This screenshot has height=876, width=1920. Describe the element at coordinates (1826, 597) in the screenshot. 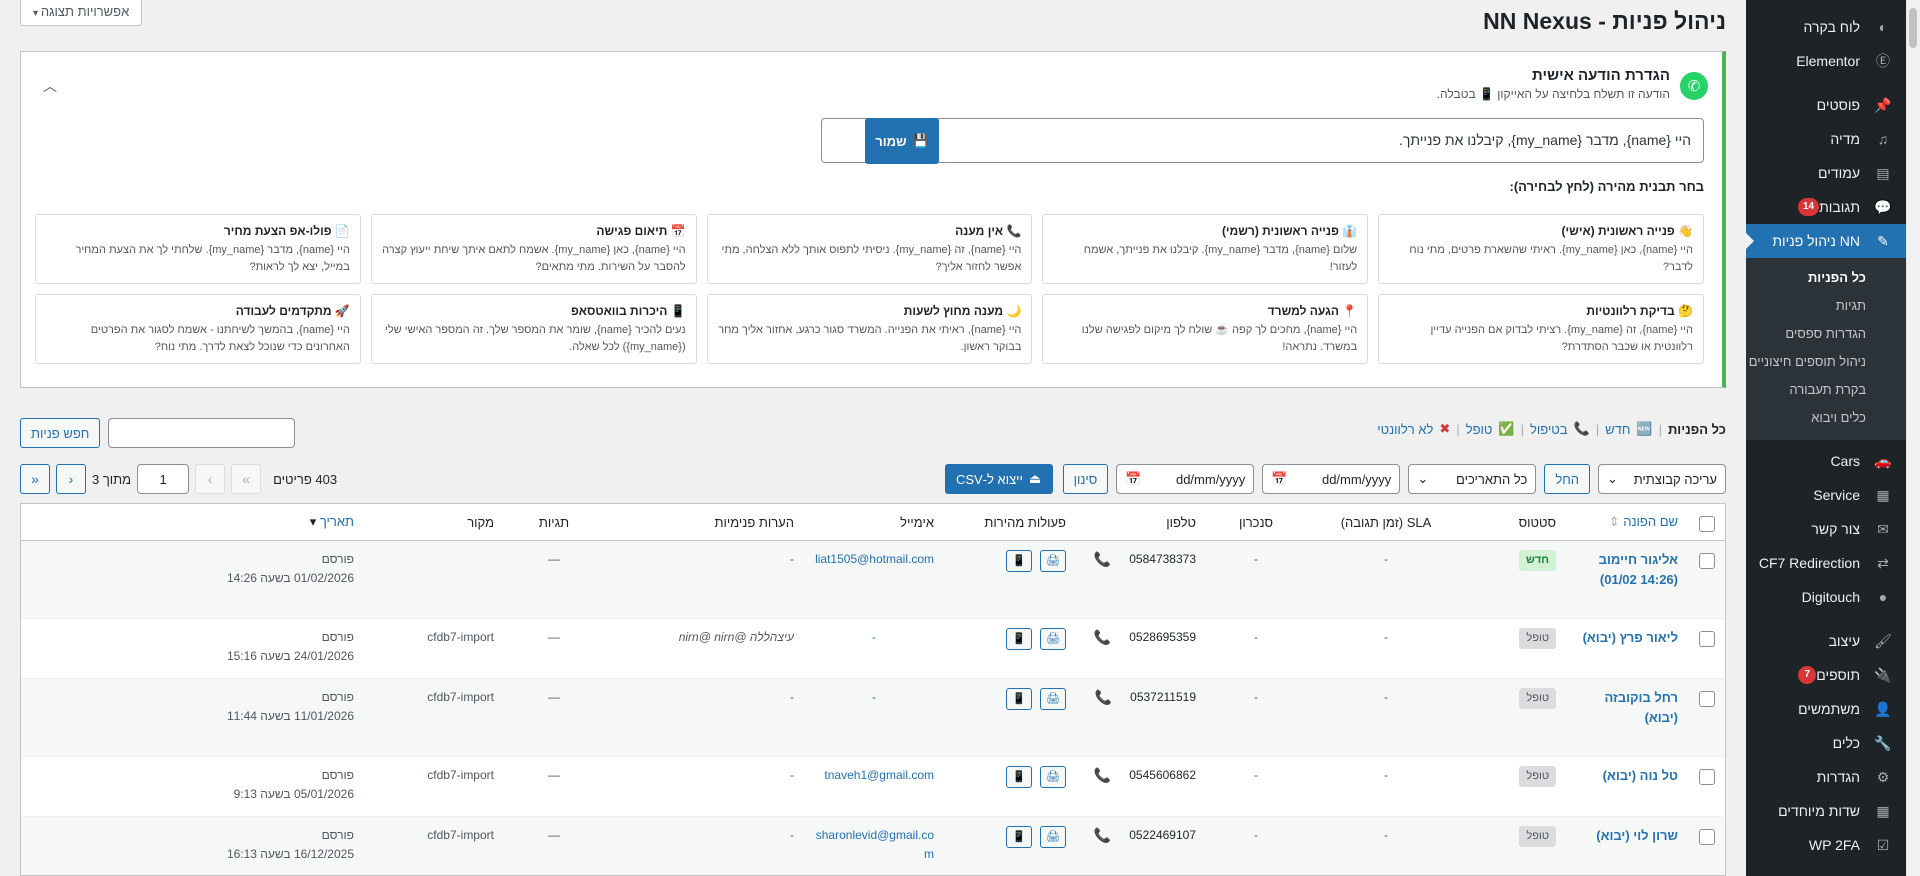

I see `sidebar-item: ● Digitouch` at that location.